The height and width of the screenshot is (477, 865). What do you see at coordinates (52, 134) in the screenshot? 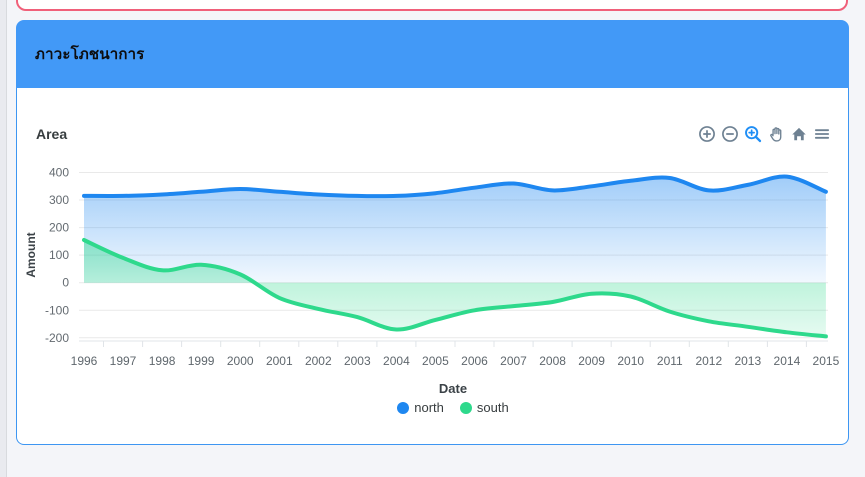
I see `chart-title: Area` at bounding box center [52, 134].